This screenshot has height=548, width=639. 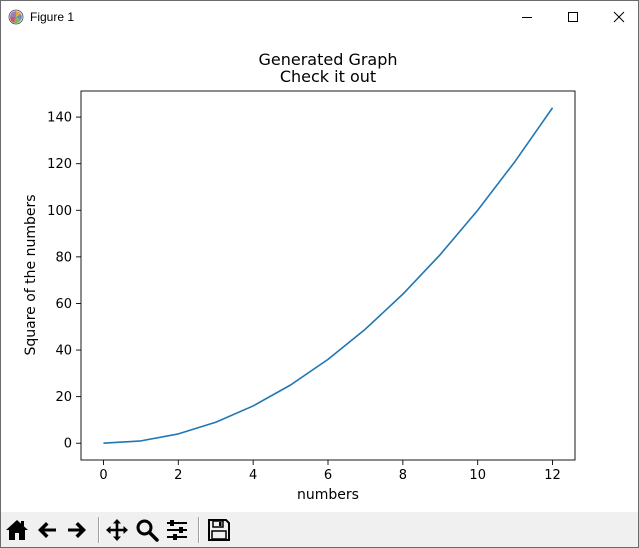 I want to click on y-tick-label: 40, so click(x=63, y=351).